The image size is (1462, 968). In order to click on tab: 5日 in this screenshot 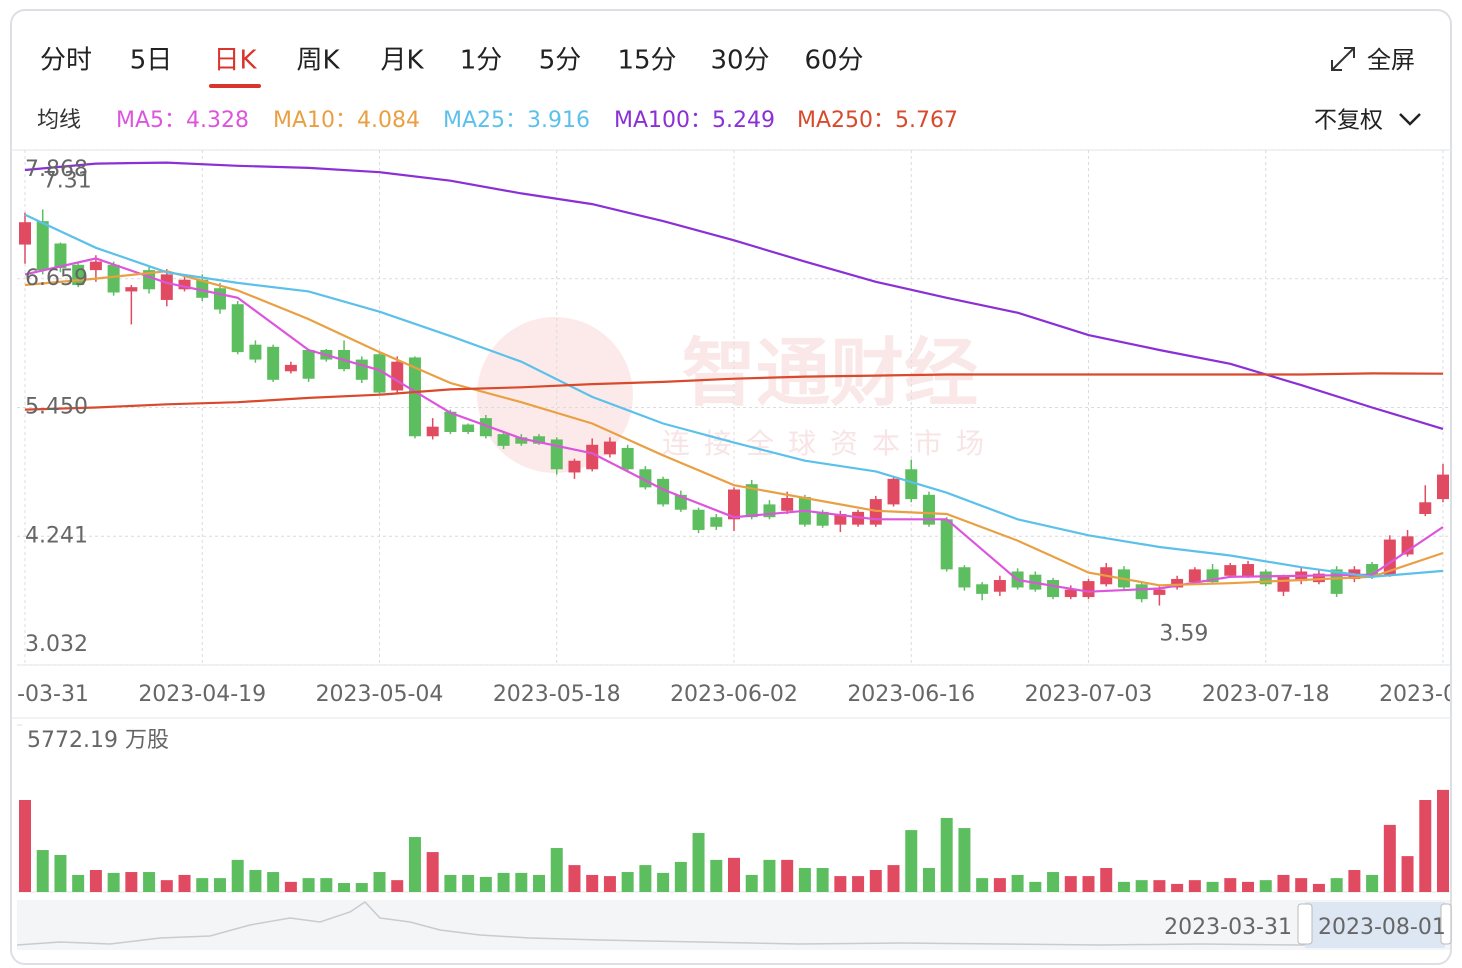, I will do `click(151, 61)`.